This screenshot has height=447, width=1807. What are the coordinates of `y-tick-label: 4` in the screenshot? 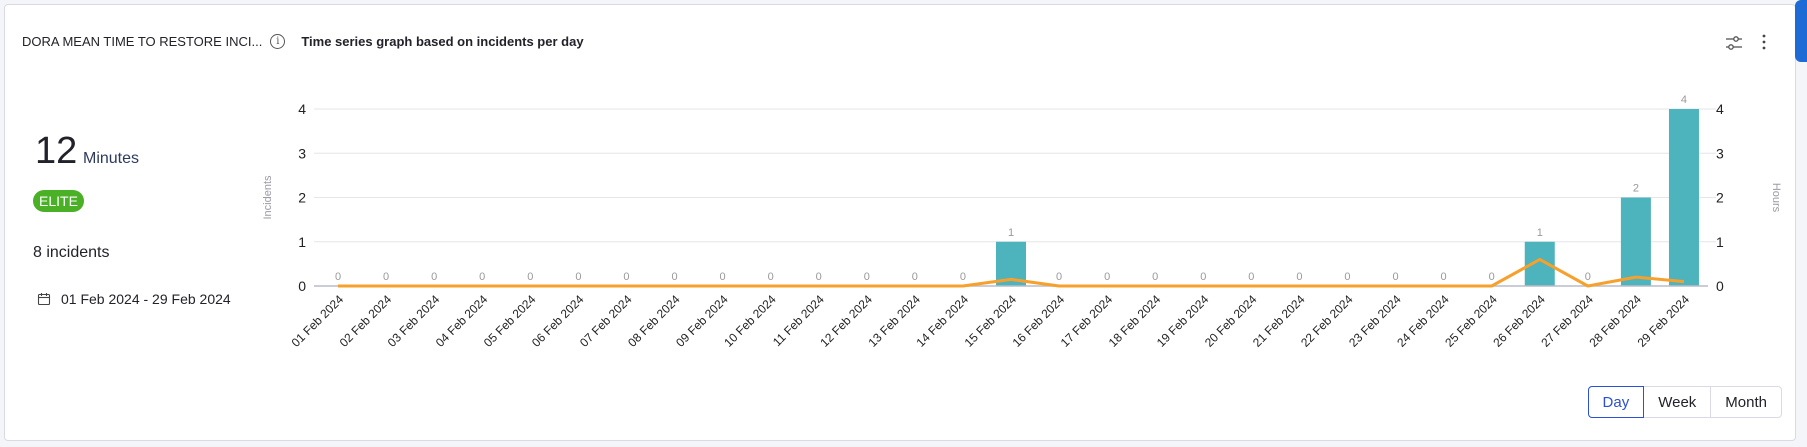 It's located at (302, 109).